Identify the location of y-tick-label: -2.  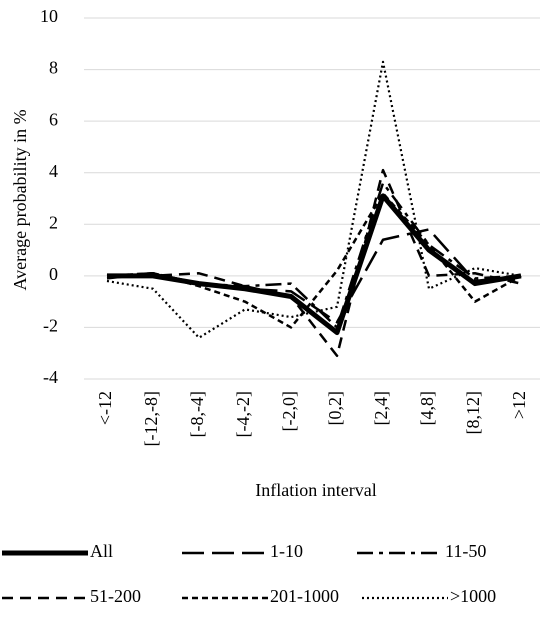
(50, 326).